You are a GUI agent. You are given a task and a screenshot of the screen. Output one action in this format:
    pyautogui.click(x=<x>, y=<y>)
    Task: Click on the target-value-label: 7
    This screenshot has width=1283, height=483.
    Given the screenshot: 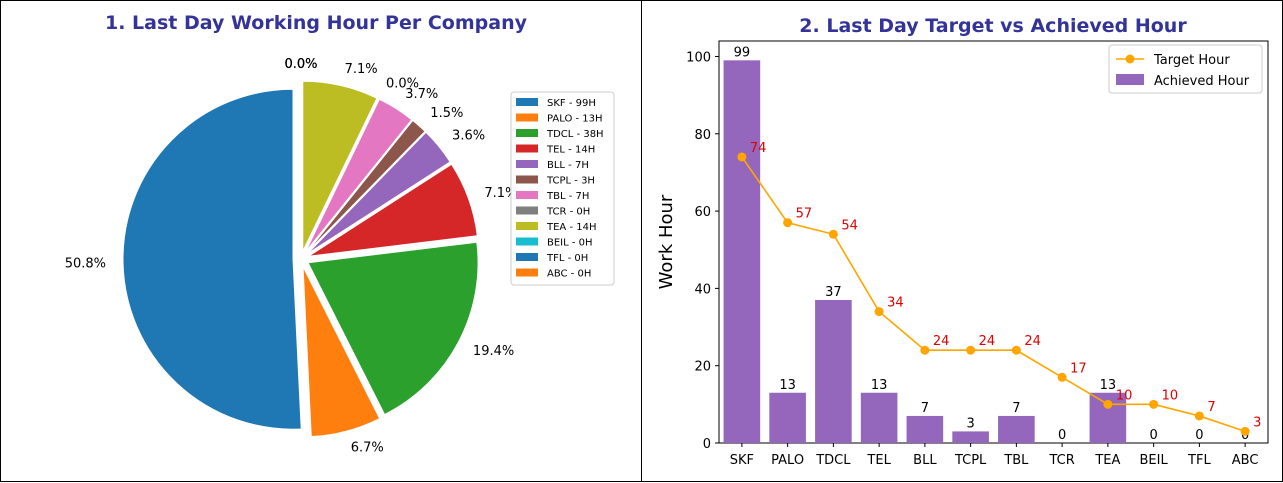 What is the action you would take?
    pyautogui.click(x=1211, y=407)
    